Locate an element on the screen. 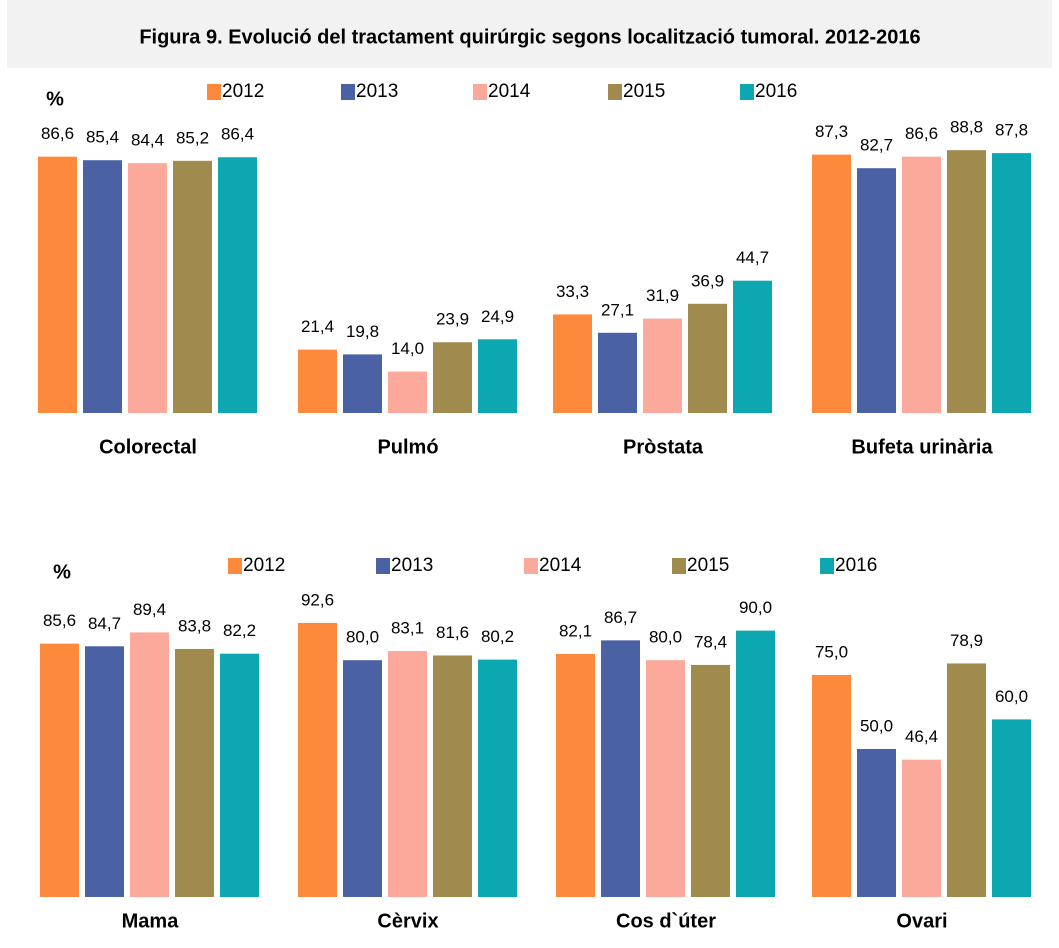 The width and height of the screenshot is (1059, 948). value-label: 60,0 is located at coordinates (1011, 696).